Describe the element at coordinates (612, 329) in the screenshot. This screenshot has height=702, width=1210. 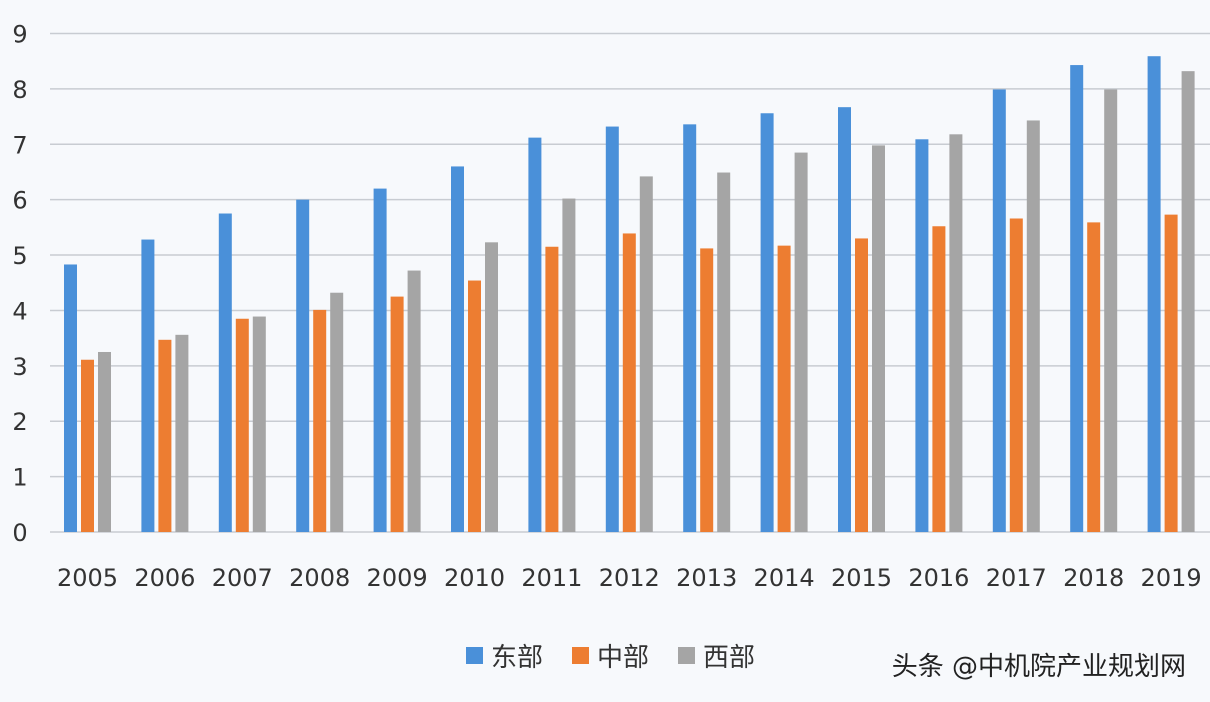
I see `bar-东部-2012` at that location.